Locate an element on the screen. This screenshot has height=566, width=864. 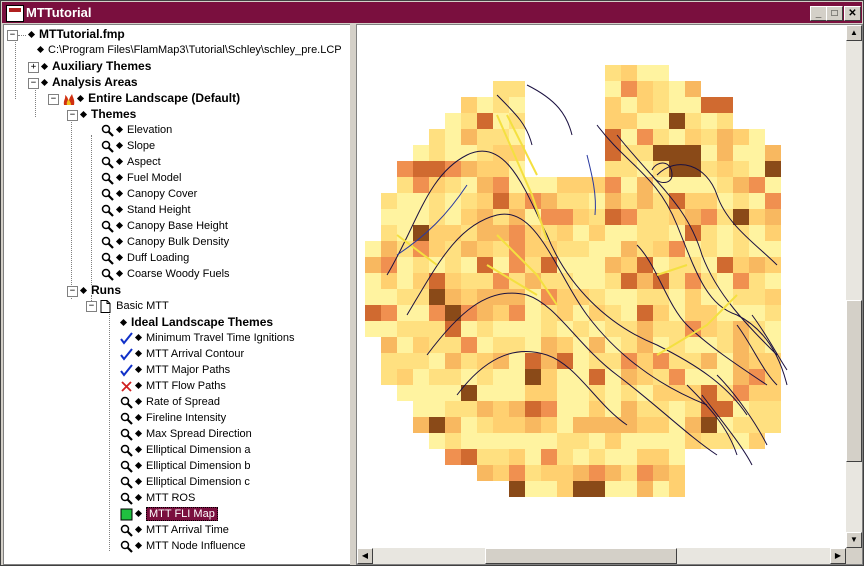
output-item: MTT Node Influence is located at coordinates (182, 546).